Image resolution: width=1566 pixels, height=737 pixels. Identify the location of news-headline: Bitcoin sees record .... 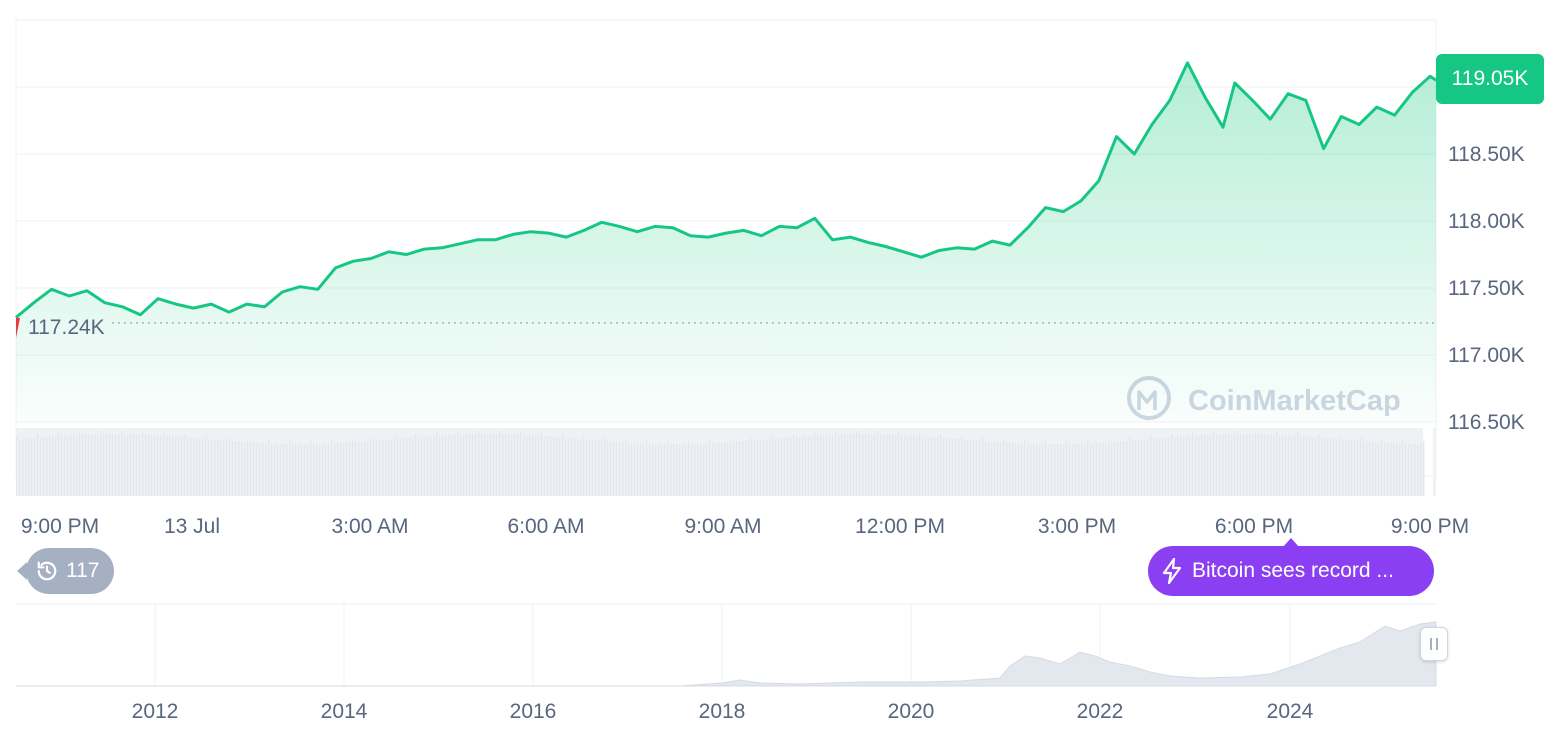
(1293, 571).